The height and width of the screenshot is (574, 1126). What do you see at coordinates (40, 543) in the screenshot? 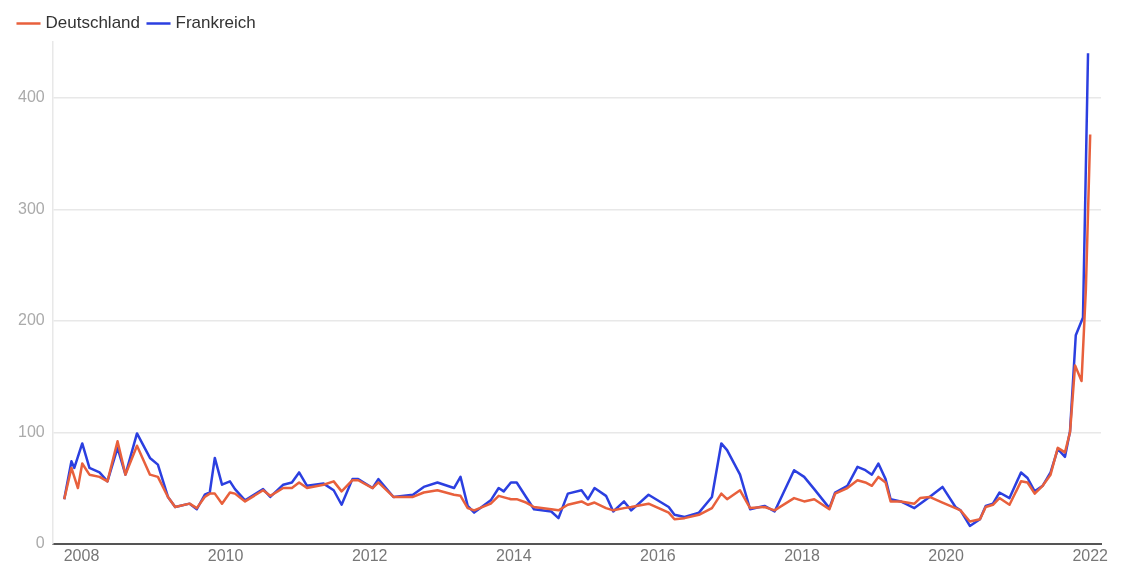
I see `y-tick-label: 0` at bounding box center [40, 543].